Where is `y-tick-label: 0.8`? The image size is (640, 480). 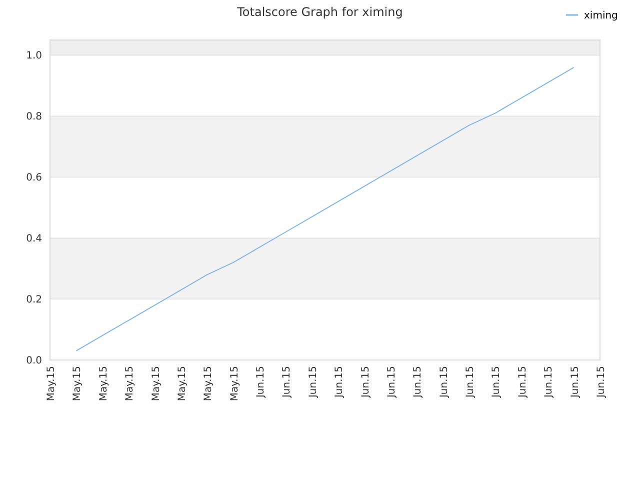
y-tick-label: 0.8 is located at coordinates (34, 117).